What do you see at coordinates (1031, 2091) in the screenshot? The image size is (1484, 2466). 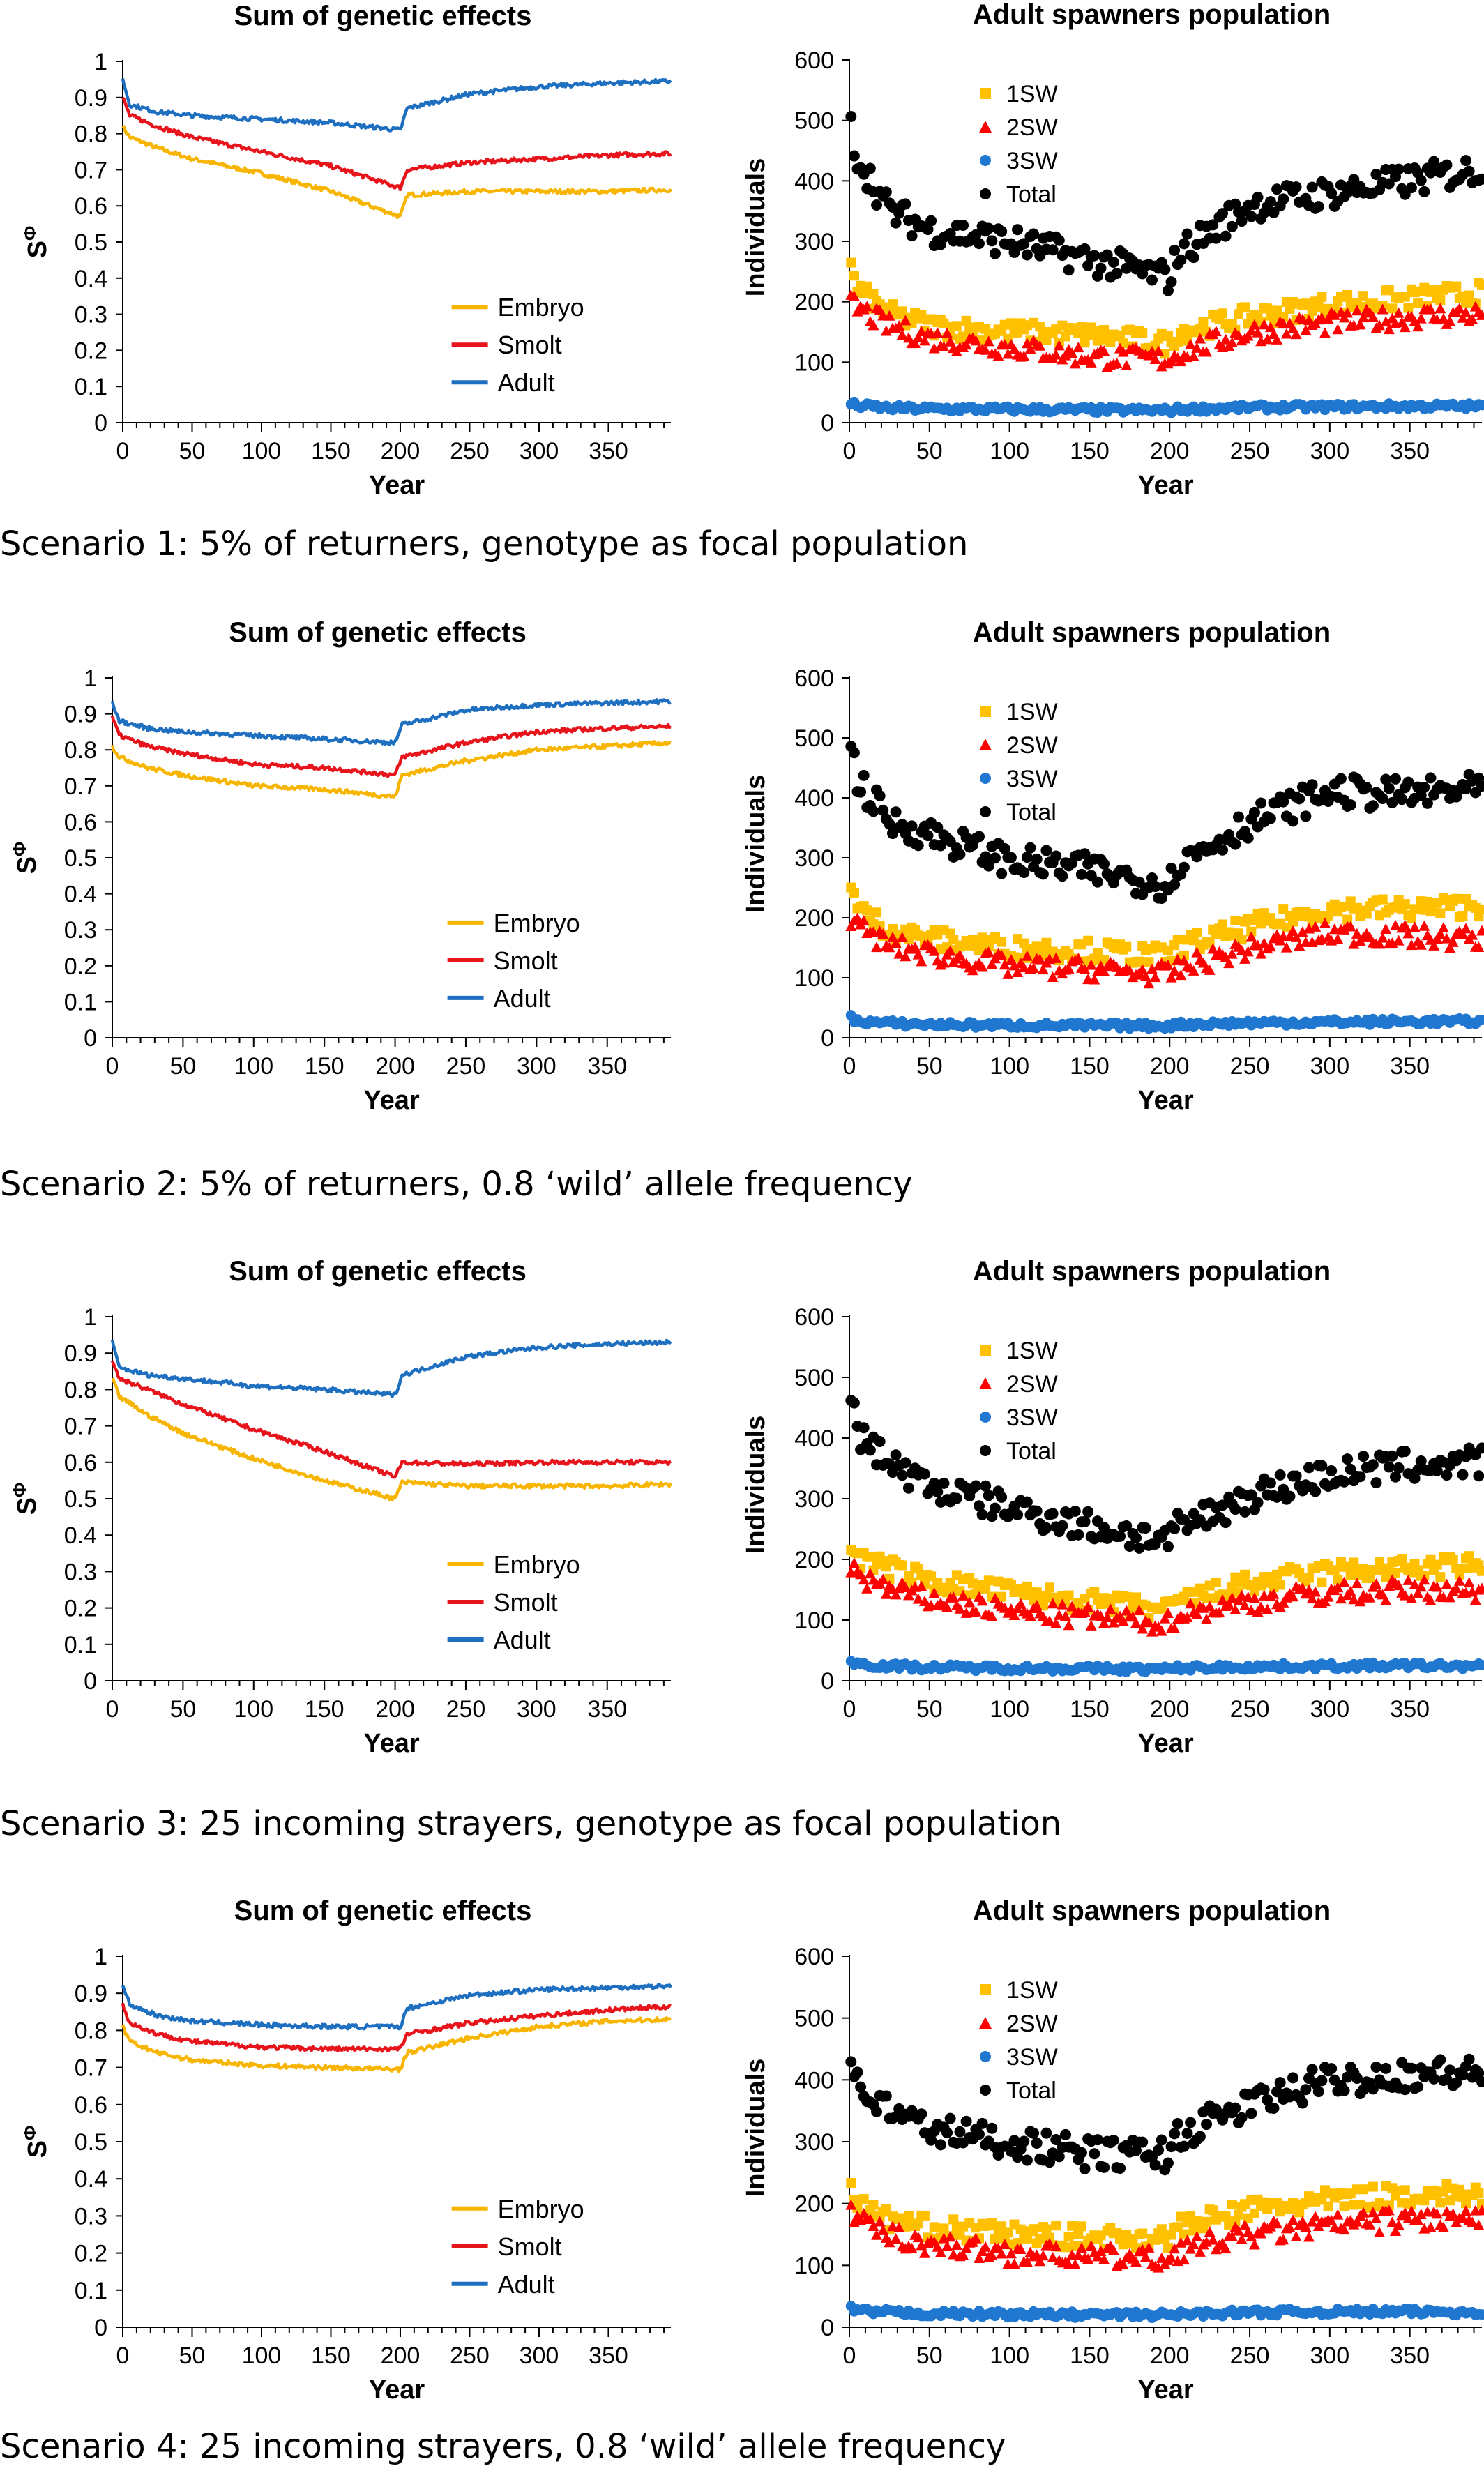 I see `legend-label: Total` at bounding box center [1031, 2091].